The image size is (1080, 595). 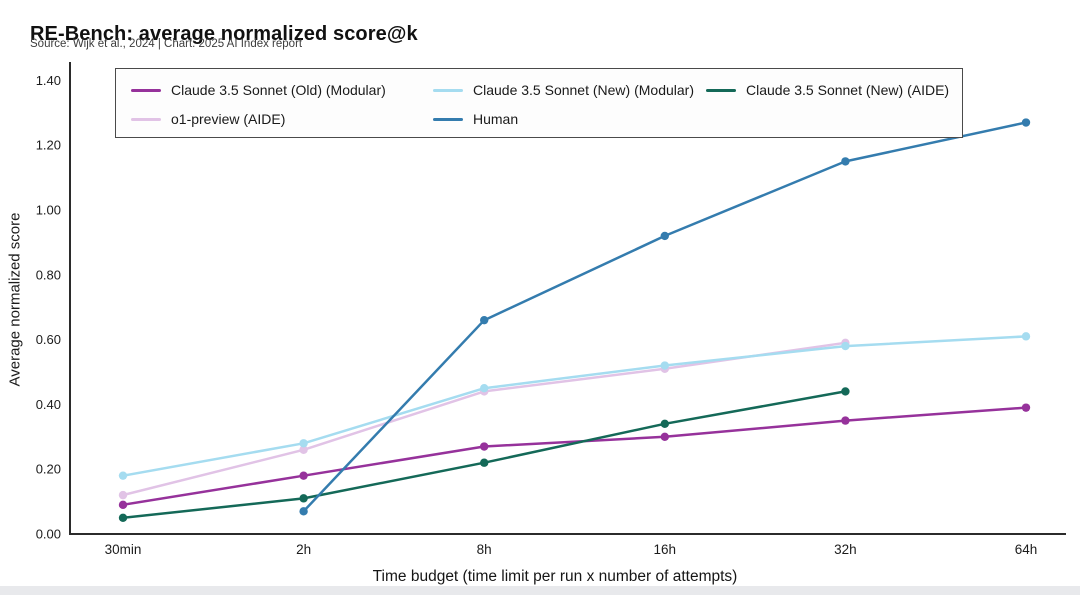 I want to click on legend-label: Claude 3.5 Sonnet (New) (Modular), so click(x=583, y=90).